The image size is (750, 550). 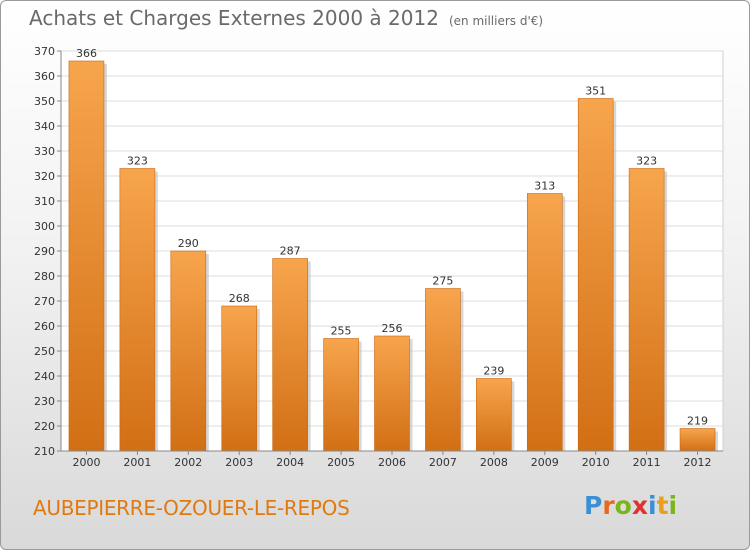 I want to click on y-tick-label: 220, so click(x=44, y=426).